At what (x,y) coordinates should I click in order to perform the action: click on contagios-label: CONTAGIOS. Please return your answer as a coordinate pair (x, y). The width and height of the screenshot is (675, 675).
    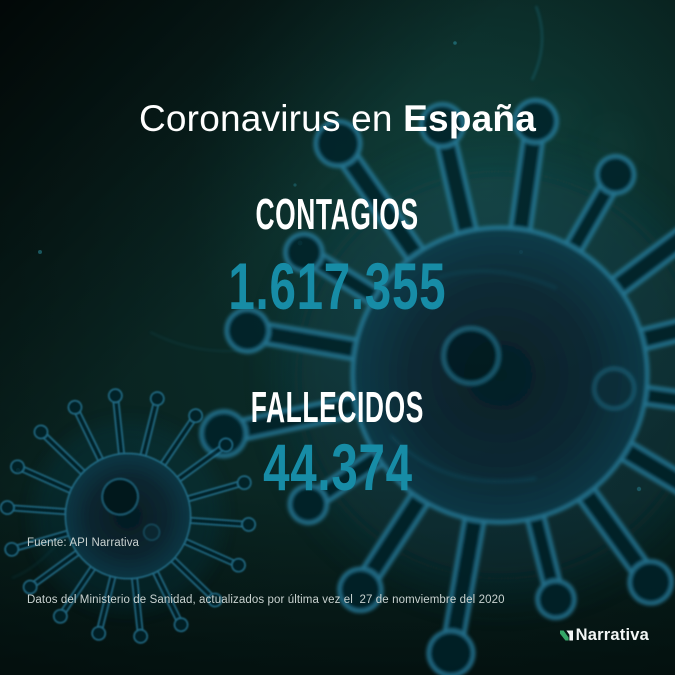
    Looking at the image, I should click on (337, 214).